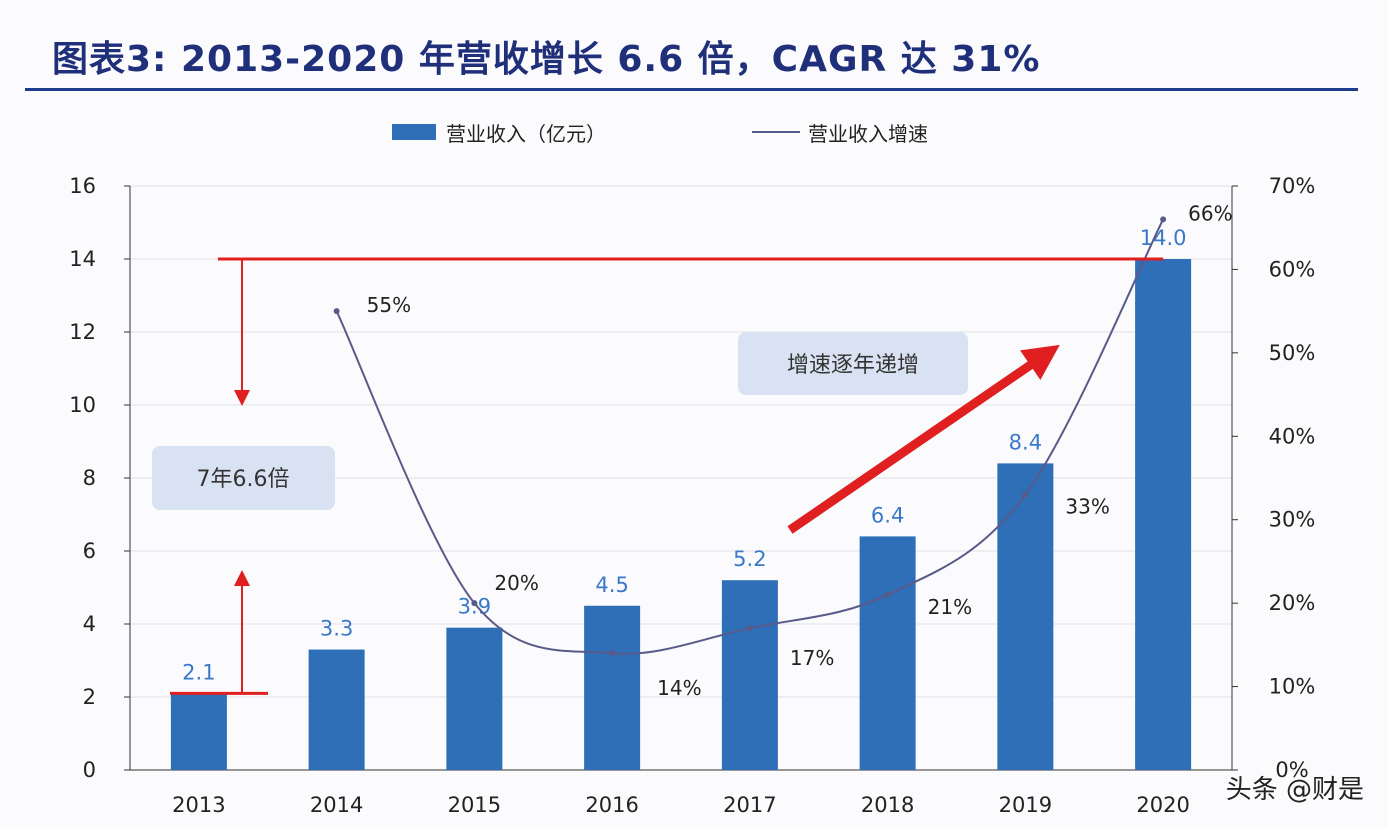 This screenshot has width=1388, height=828. Describe the element at coordinates (389, 305) in the screenshot. I see `growth-label: 55%` at that location.